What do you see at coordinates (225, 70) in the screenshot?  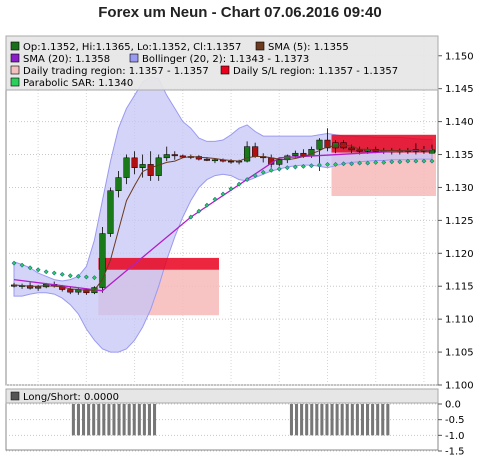 I see `legend-swatch-sl_region` at bounding box center [225, 70].